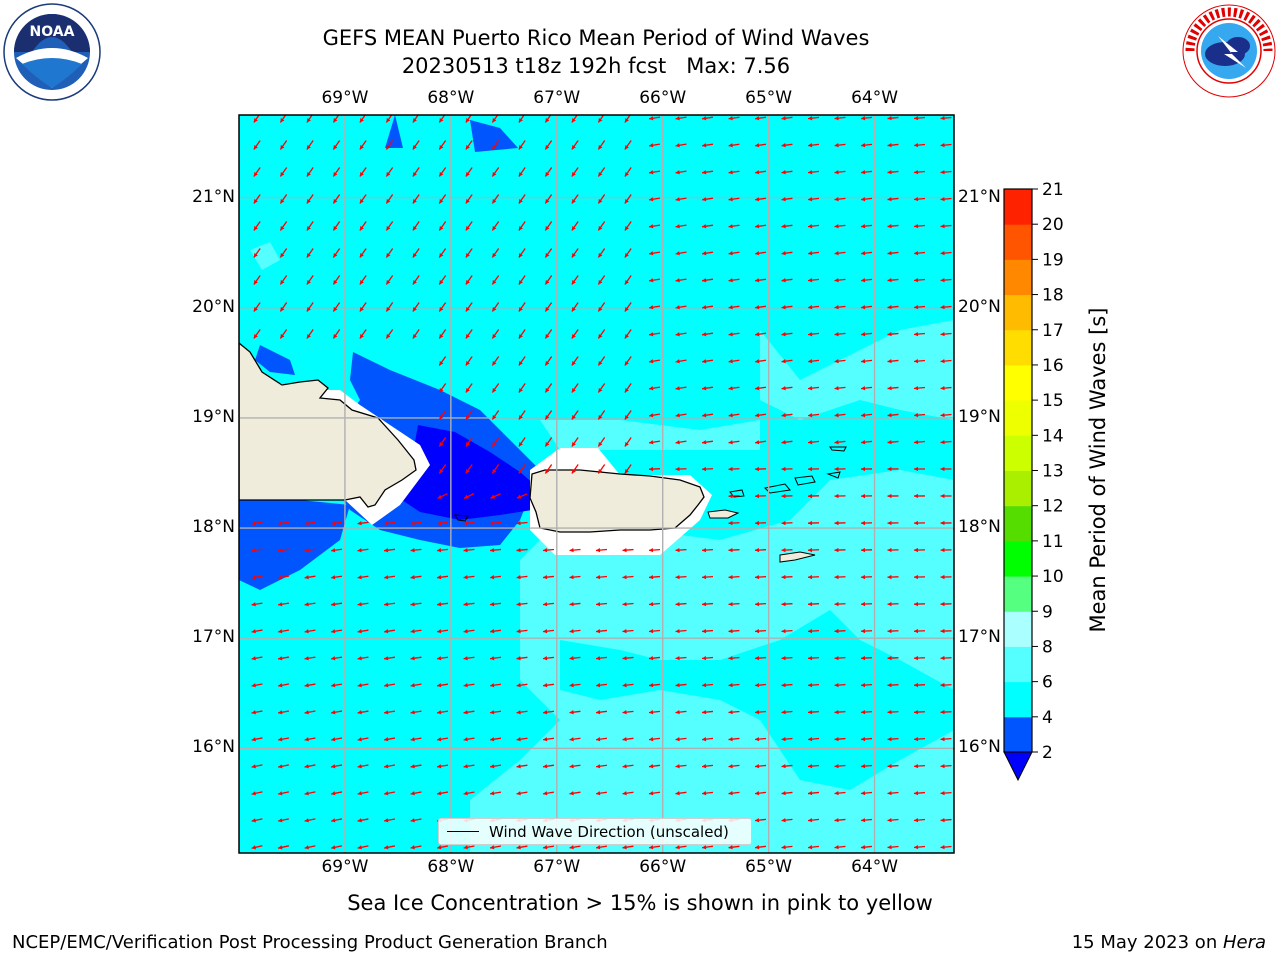  Describe the element at coordinates (1098, 470) in the screenshot. I see `colorbar-label: Mean Period of Wind Waves [s]` at that location.